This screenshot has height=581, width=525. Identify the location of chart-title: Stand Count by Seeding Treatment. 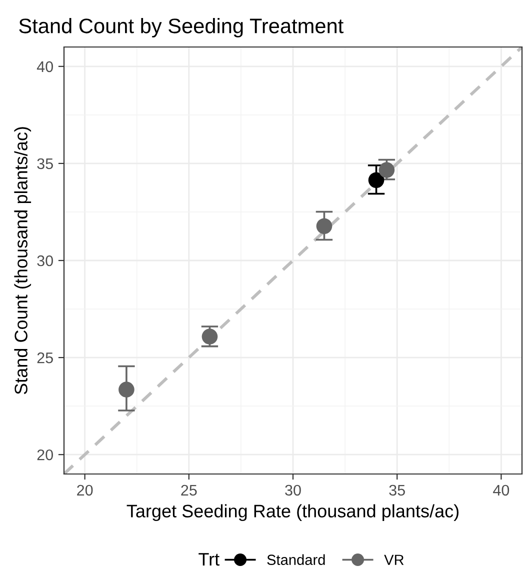
(181, 28).